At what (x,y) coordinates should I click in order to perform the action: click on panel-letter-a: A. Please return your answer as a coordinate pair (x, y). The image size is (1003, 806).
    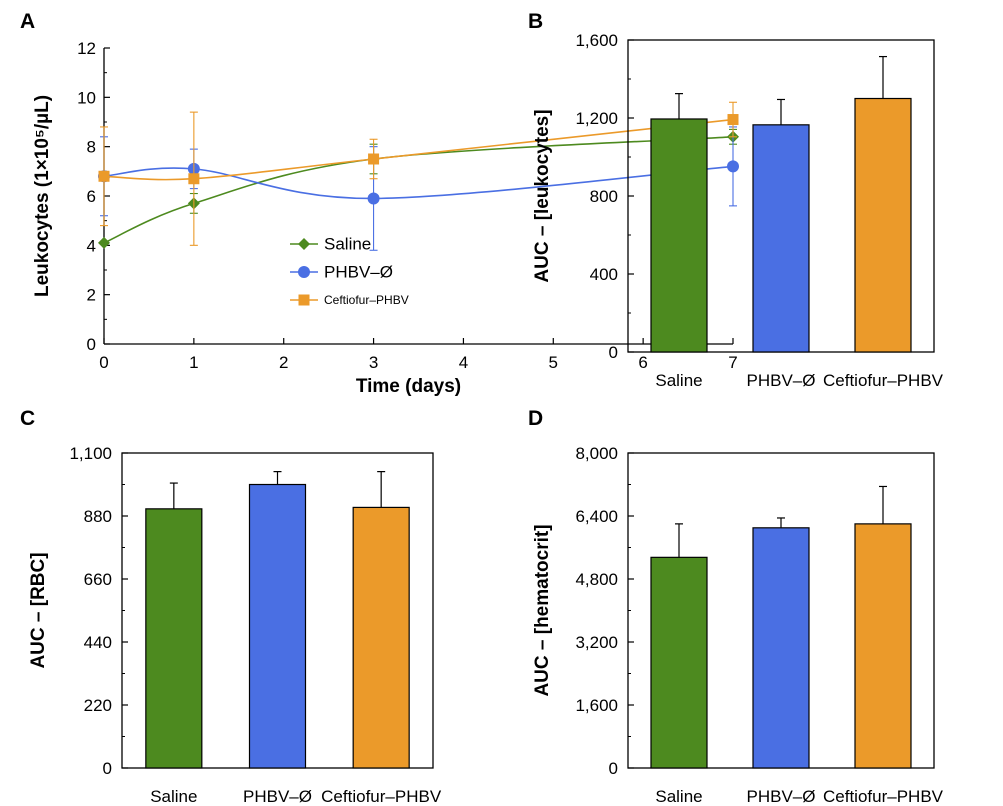
    Looking at the image, I should click on (27, 21).